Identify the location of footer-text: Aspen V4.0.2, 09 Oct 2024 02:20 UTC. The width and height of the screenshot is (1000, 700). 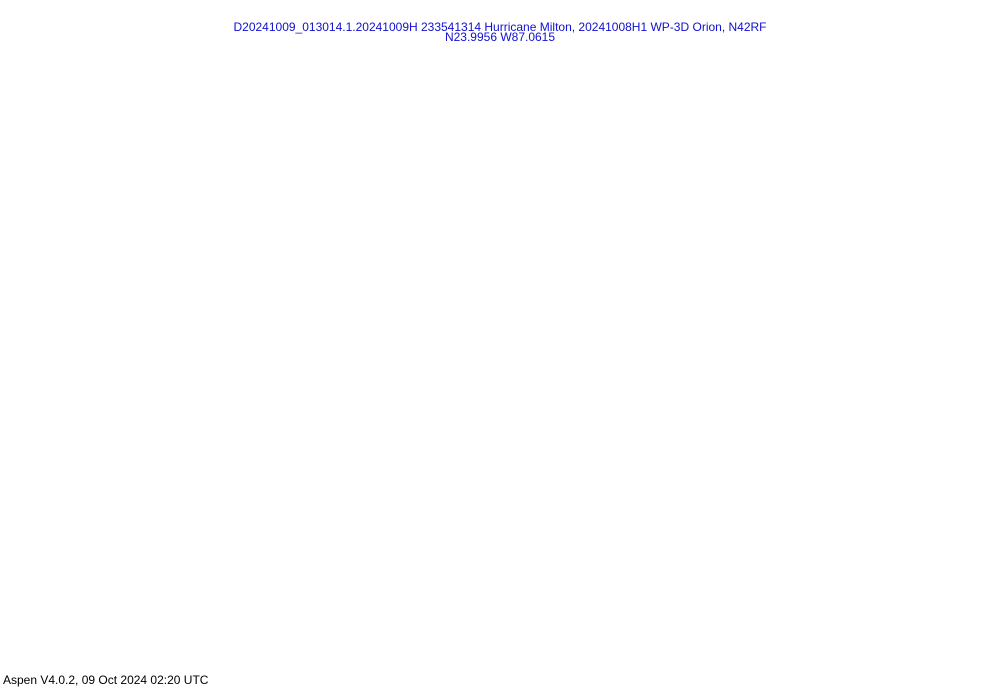
(106, 680).